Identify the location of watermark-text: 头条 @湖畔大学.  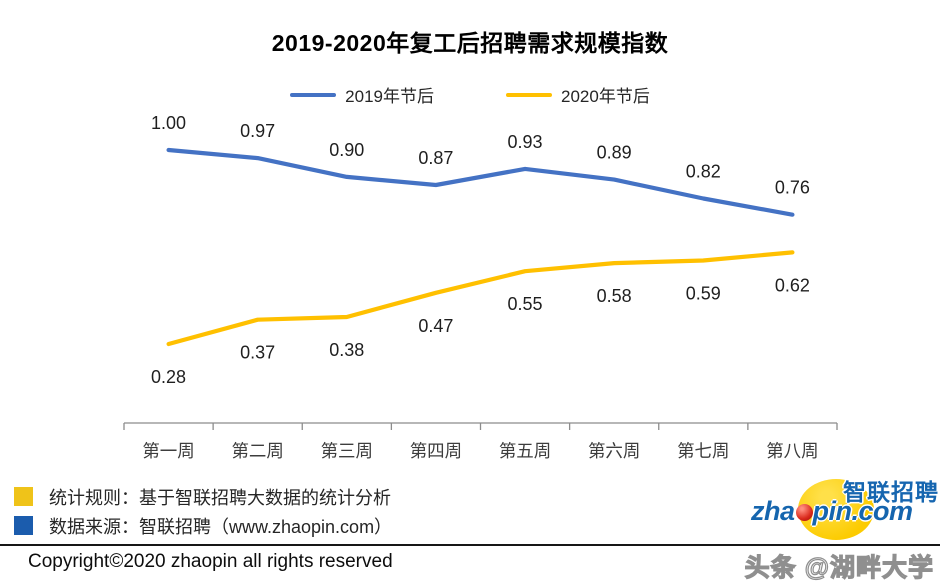
(839, 567).